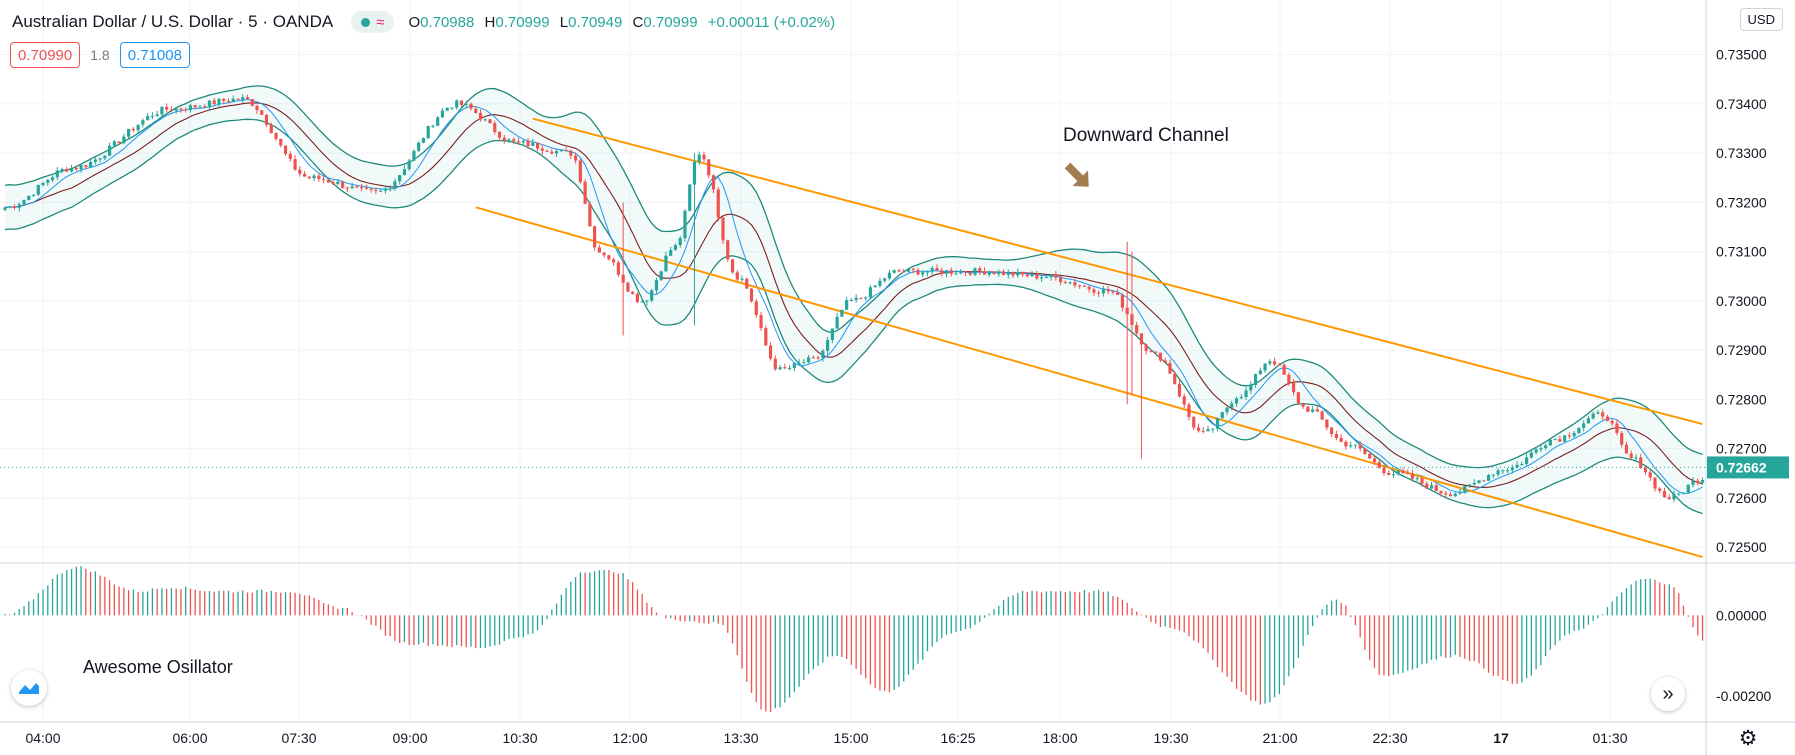 The image size is (1795, 755). What do you see at coordinates (1146, 156) in the screenshot?
I see `chart-annotations: Downward Channel` at bounding box center [1146, 156].